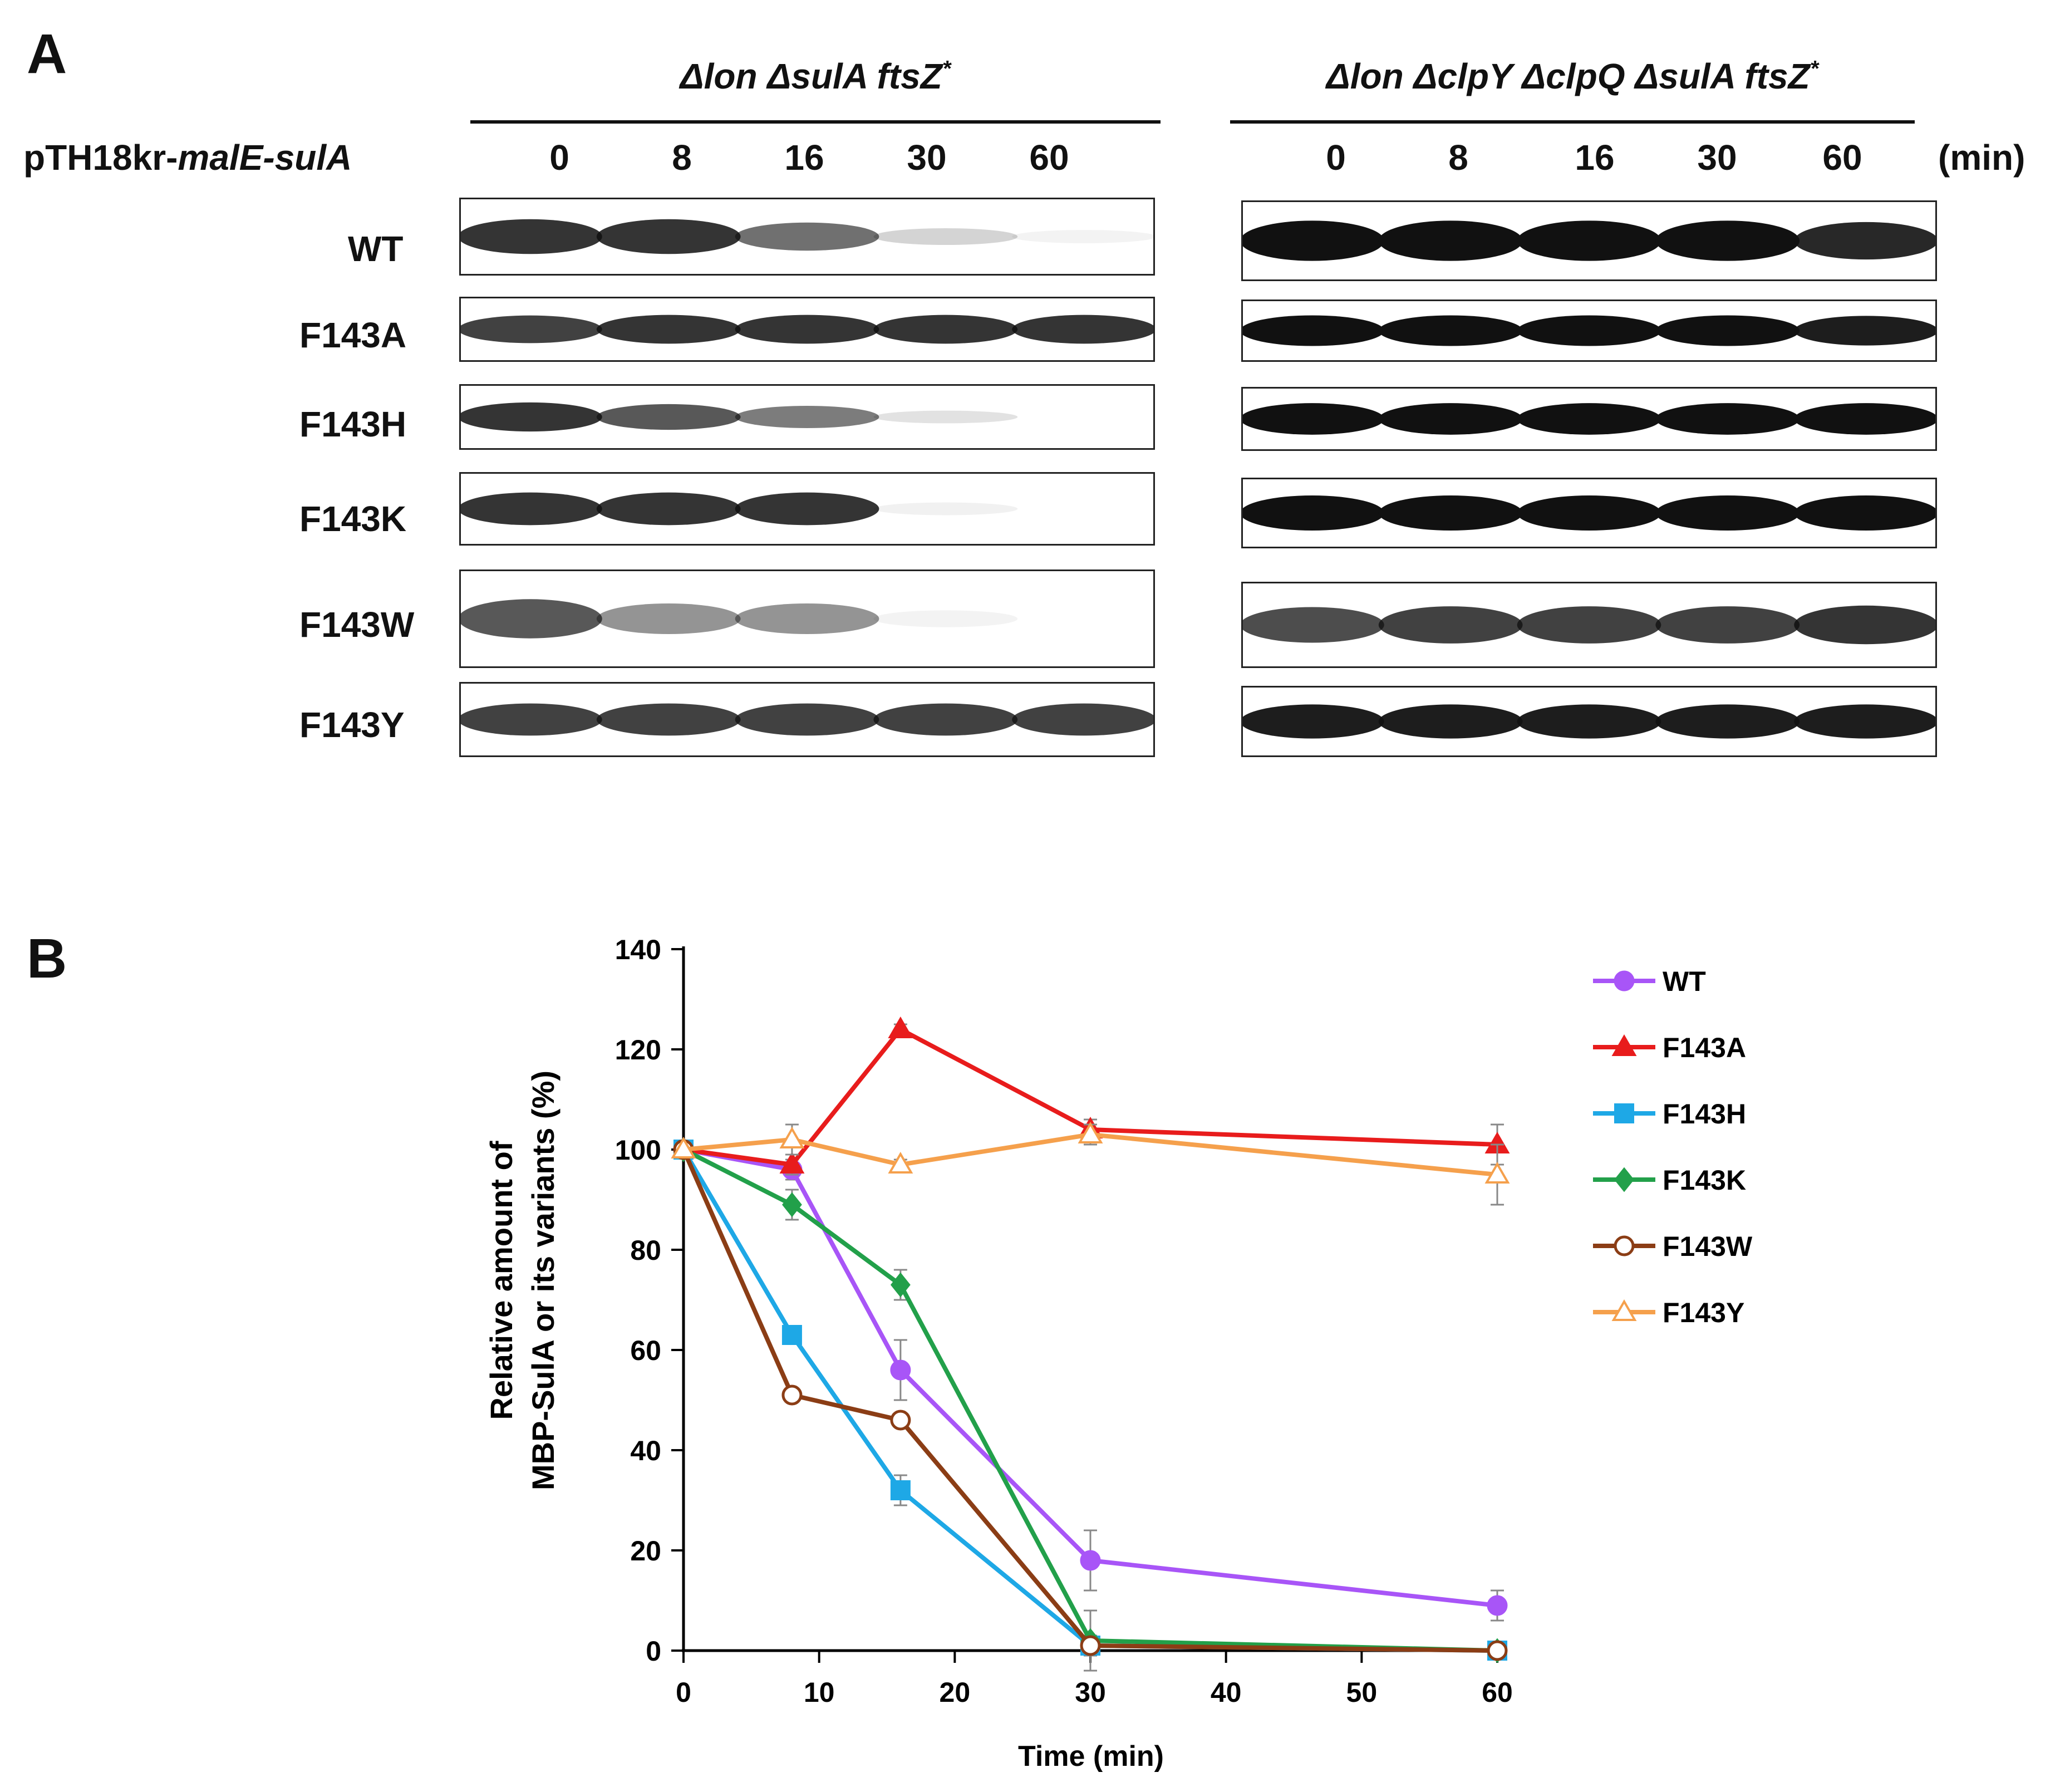 This screenshot has width=2065, height=1792. What do you see at coordinates (683, 1692) in the screenshot?
I see `x-tick-label-0: 0` at bounding box center [683, 1692].